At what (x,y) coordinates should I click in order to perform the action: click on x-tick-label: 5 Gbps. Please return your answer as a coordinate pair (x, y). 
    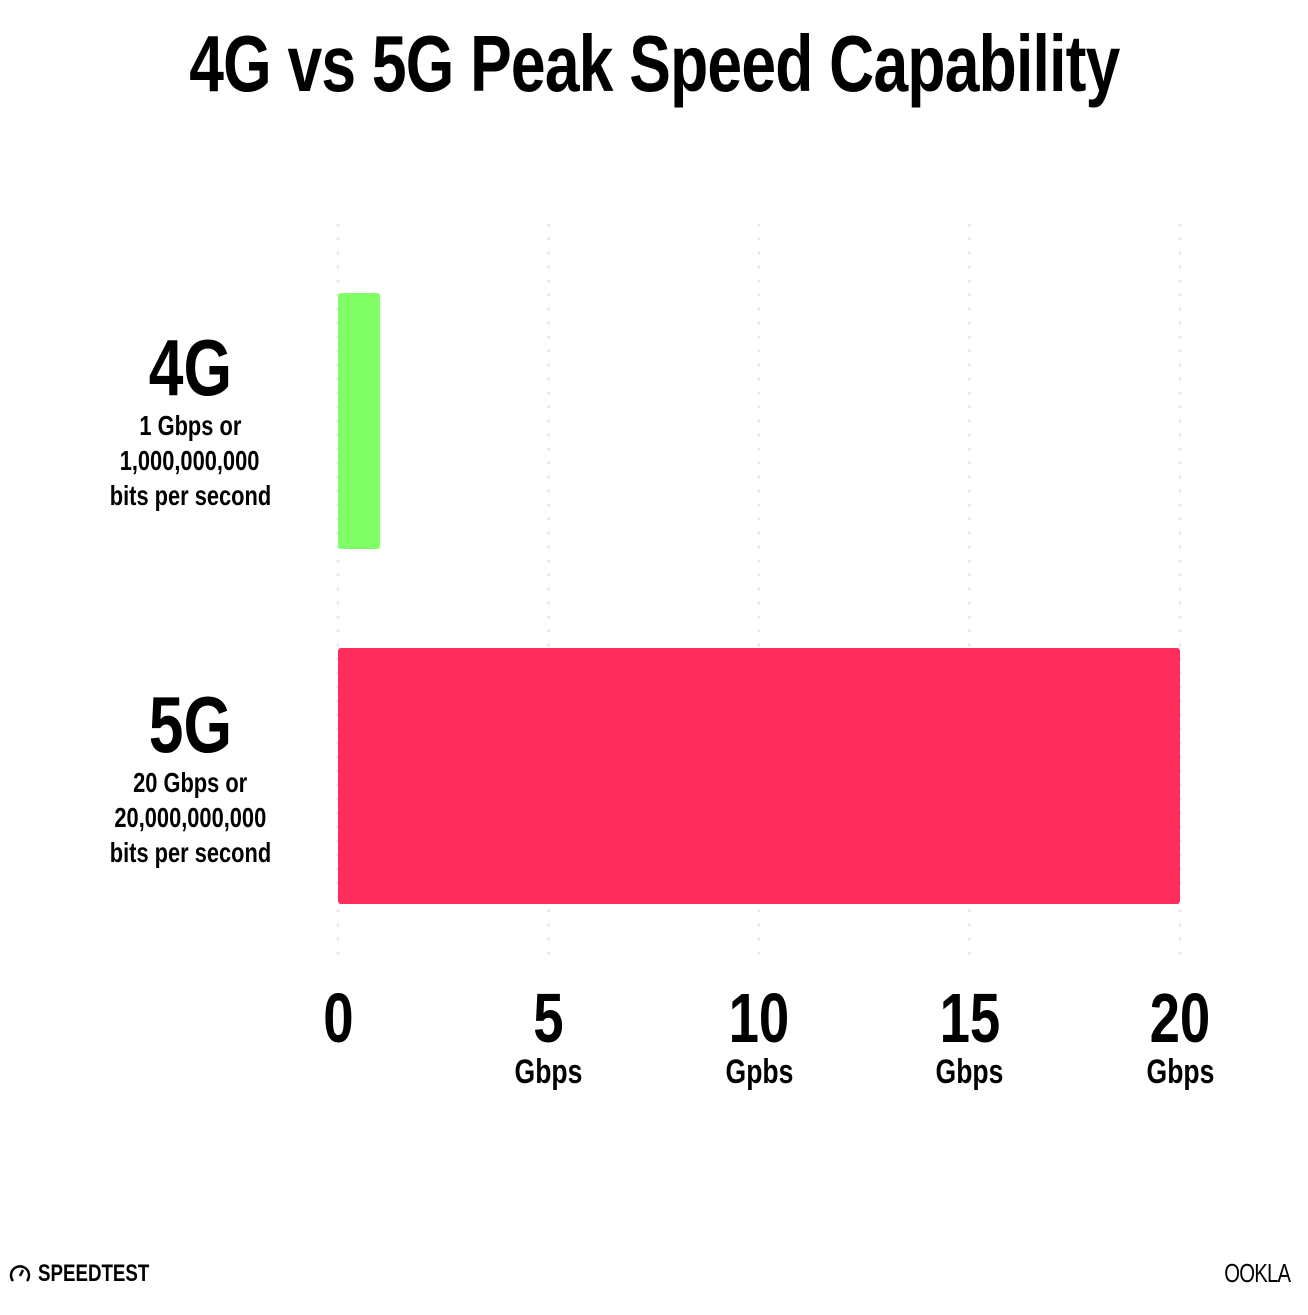
    Looking at the image, I should click on (548, 1035).